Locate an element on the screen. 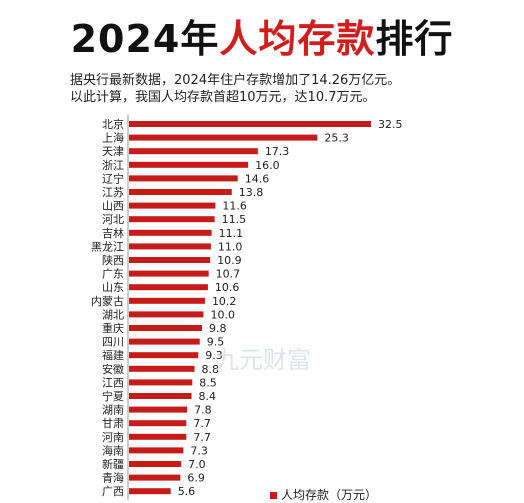 The height and width of the screenshot is (503, 524). value-label: 5.6 is located at coordinates (187, 491).